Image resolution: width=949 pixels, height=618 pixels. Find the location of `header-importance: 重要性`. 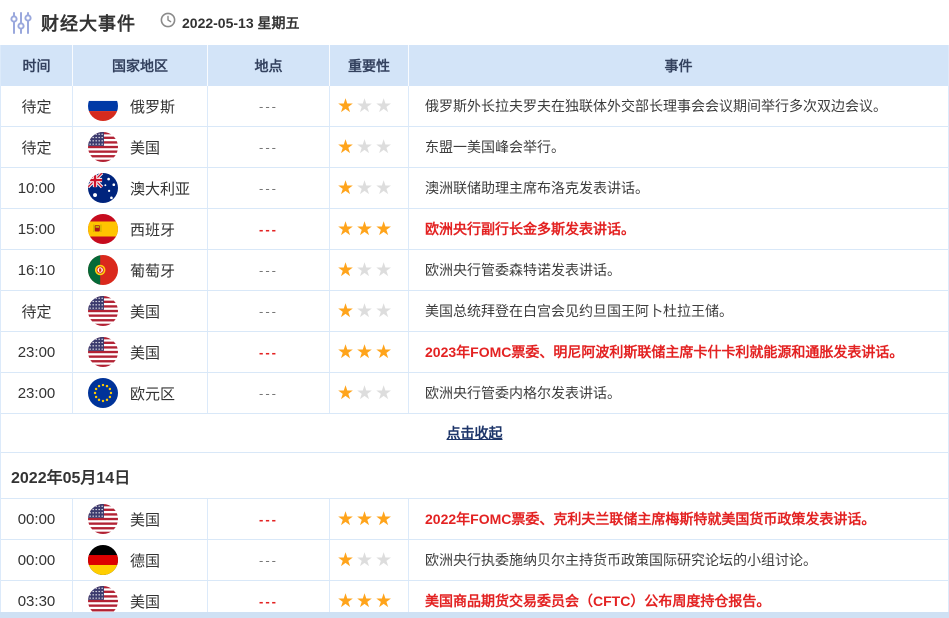

header-importance: 重要性 is located at coordinates (369, 65).